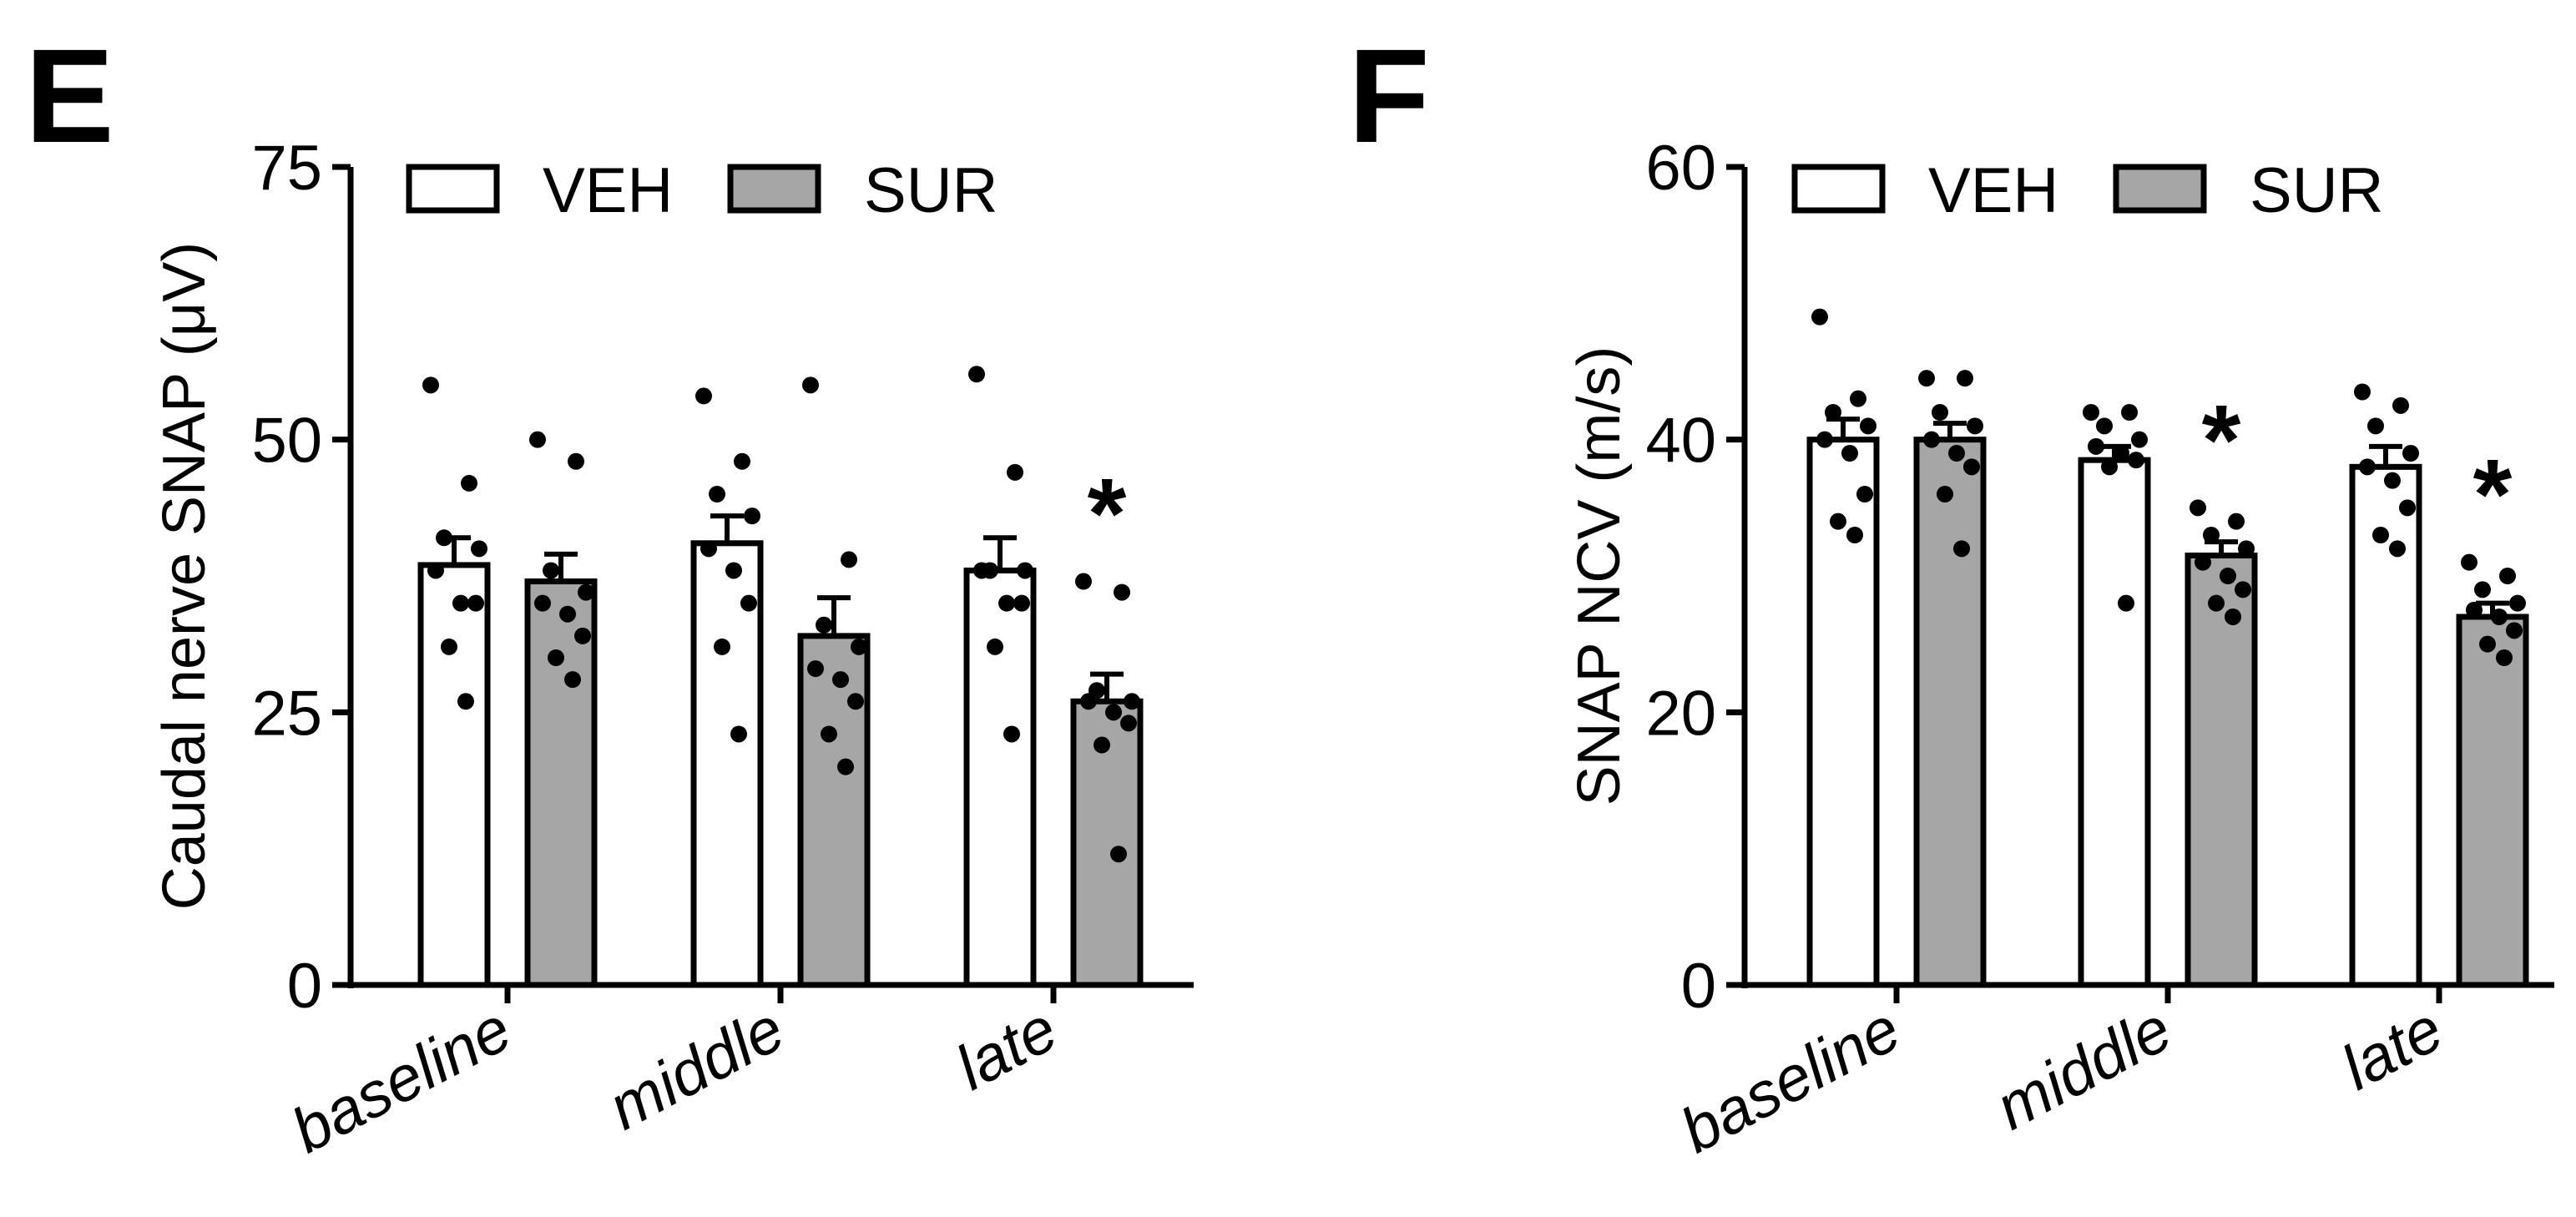 The image size is (2576, 1217). What do you see at coordinates (774, 189) in the screenshot?
I see `legend-swatch` at bounding box center [774, 189].